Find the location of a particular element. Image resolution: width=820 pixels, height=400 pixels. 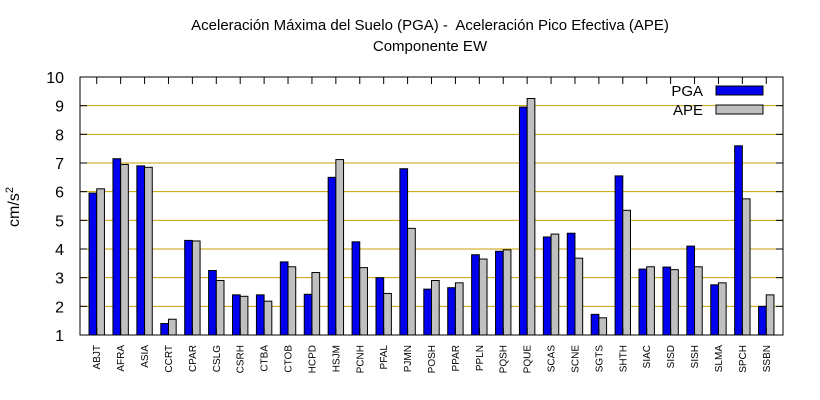

x-tick-label: HCPD is located at coordinates (312, 359).